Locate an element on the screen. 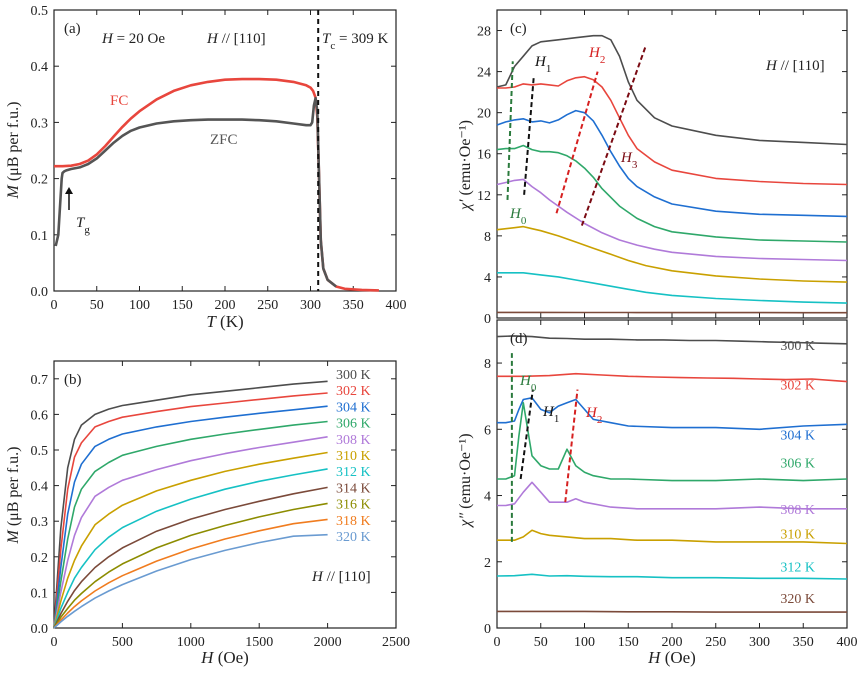 The height and width of the screenshot is (682, 862). panel-c-series-310k is located at coordinates (672, 254).